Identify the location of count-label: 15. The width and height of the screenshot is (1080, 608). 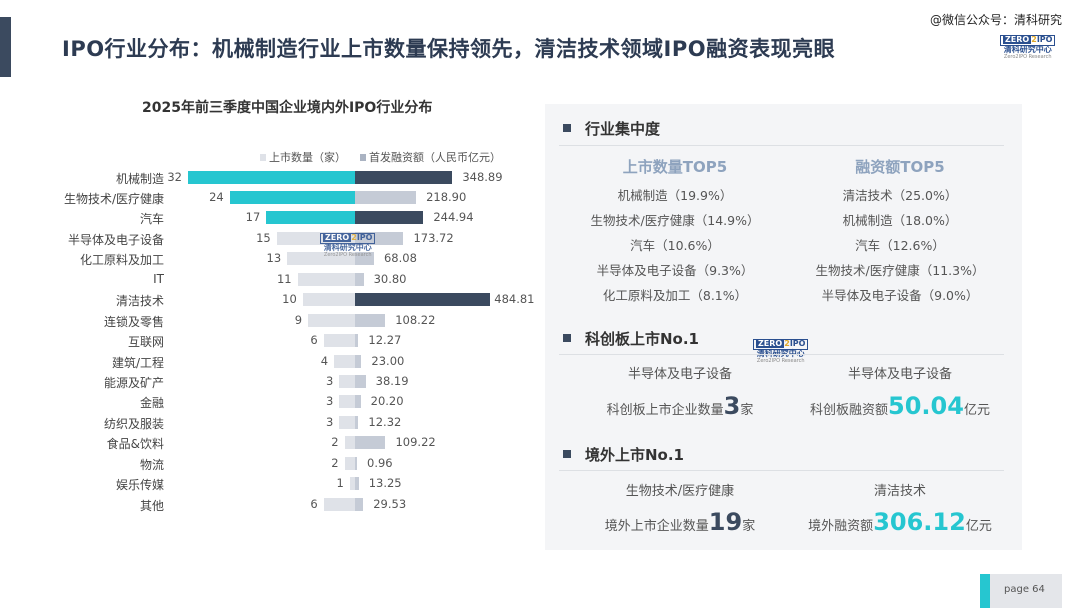
(263, 237).